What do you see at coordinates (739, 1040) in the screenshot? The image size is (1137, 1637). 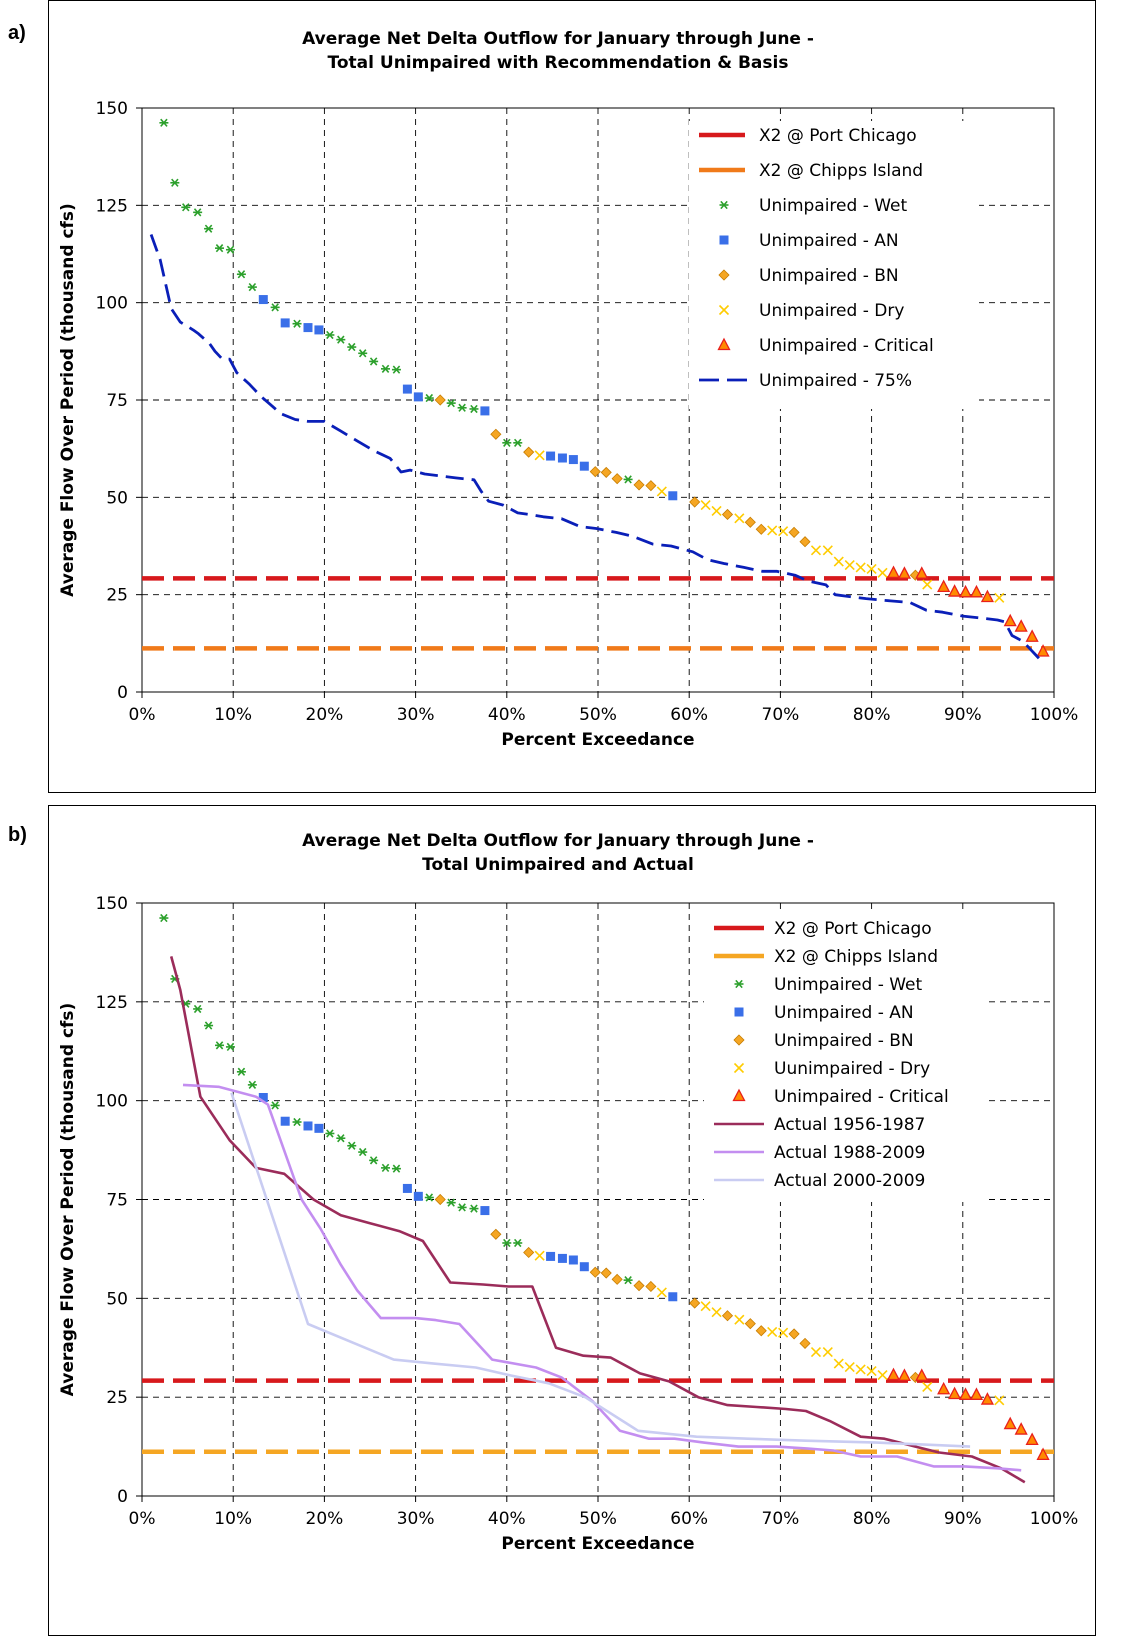 I see `chart-b-legend-unimpaired-bn-swatch` at bounding box center [739, 1040].